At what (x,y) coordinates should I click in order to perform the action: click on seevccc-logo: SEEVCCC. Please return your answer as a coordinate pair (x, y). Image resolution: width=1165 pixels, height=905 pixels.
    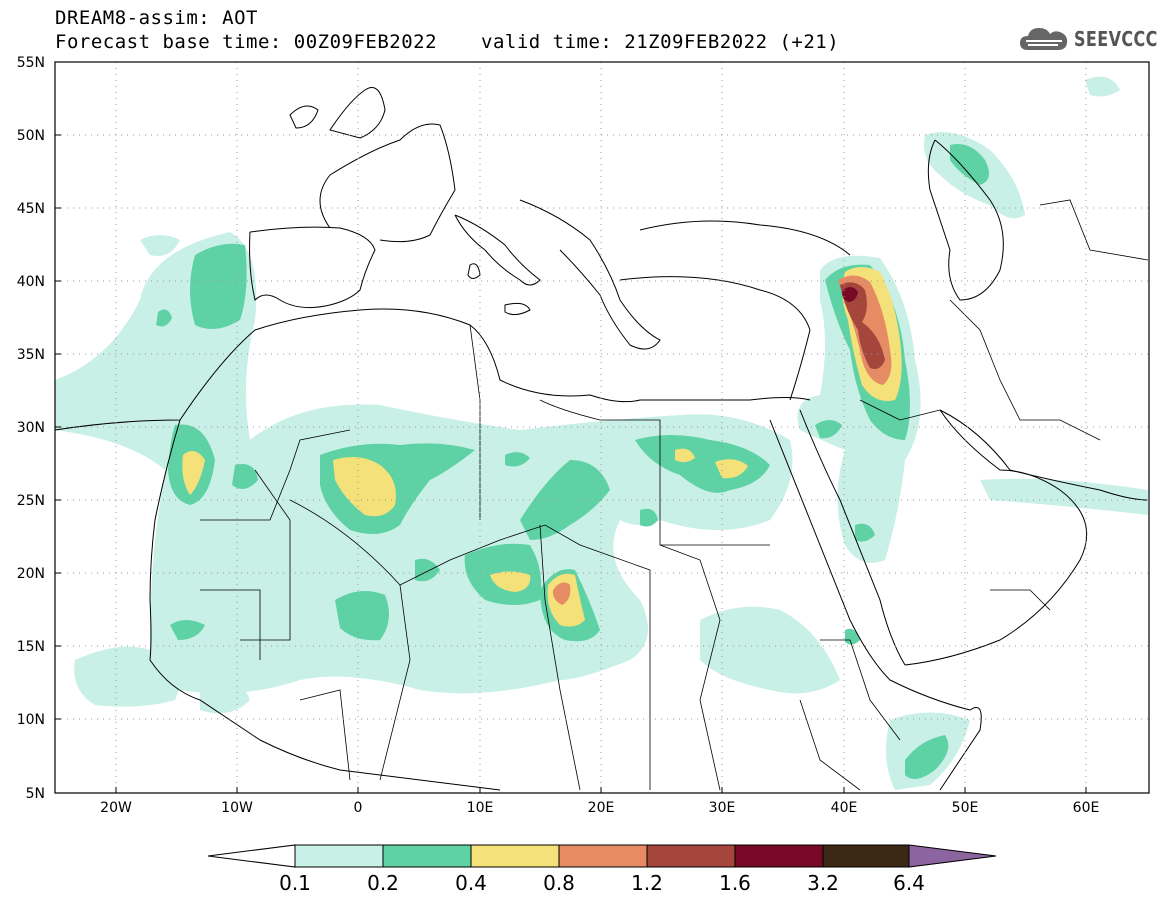
    Looking at the image, I should click on (1091, 39).